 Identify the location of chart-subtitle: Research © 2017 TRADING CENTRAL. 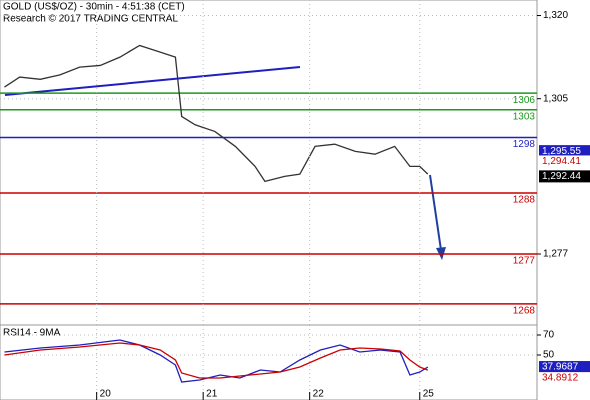
(90, 19).